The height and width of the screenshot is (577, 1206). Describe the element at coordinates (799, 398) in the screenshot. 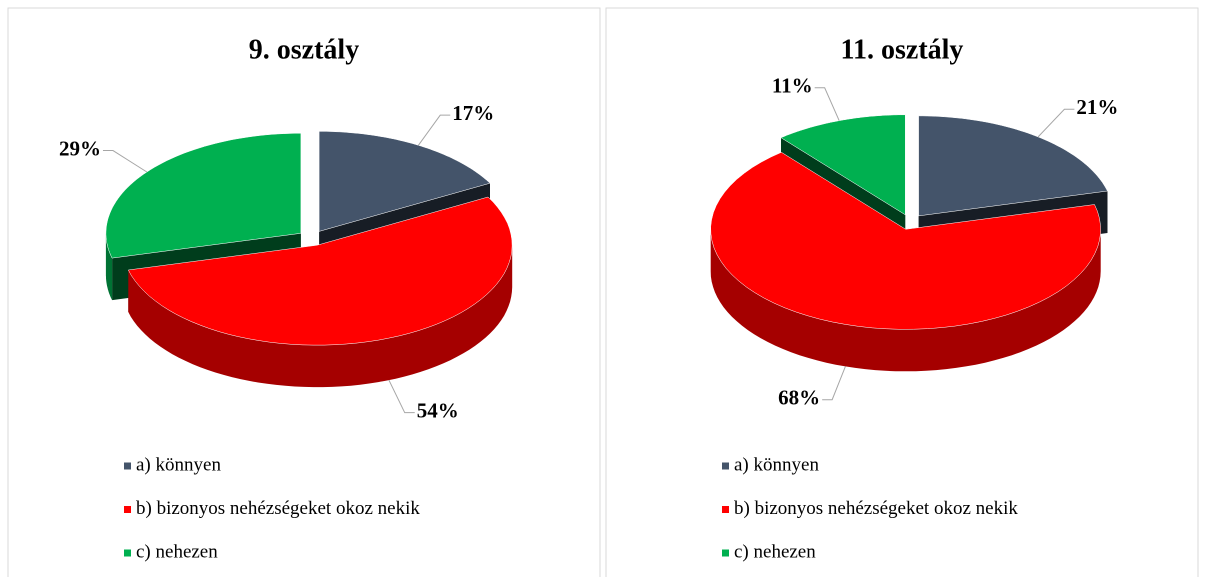

I see `data-label: 68%` at that location.